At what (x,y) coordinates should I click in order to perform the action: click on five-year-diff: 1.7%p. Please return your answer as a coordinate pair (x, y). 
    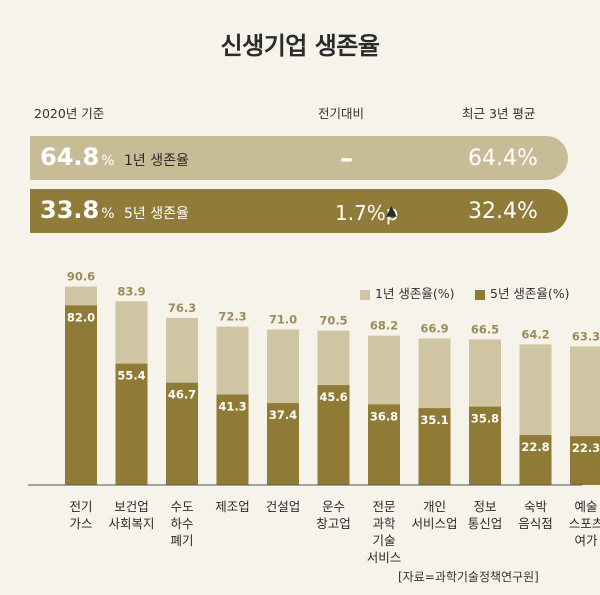
    Looking at the image, I should click on (367, 213).